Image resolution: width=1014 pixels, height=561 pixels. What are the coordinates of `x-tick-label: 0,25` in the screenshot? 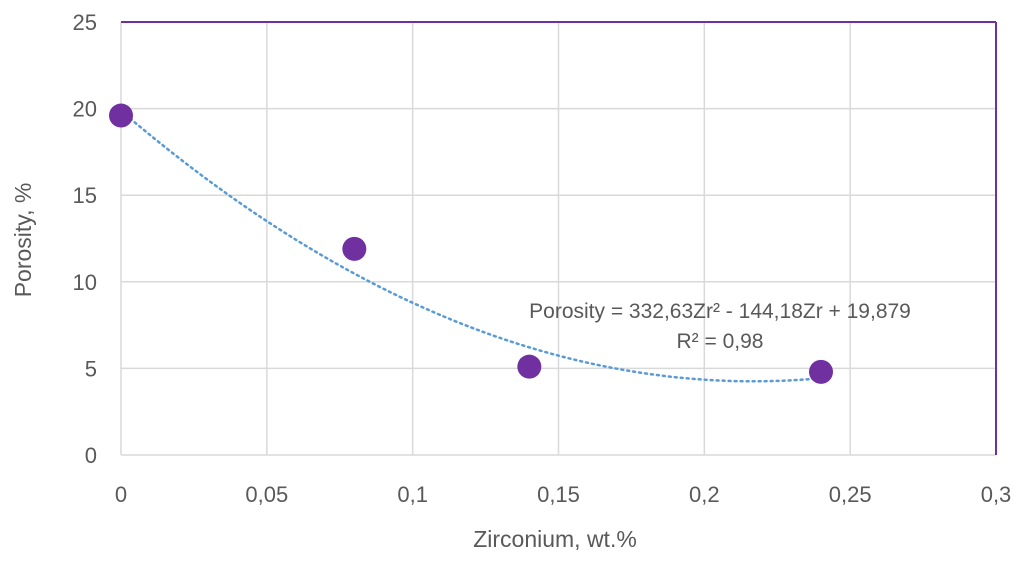 It's located at (850, 494).